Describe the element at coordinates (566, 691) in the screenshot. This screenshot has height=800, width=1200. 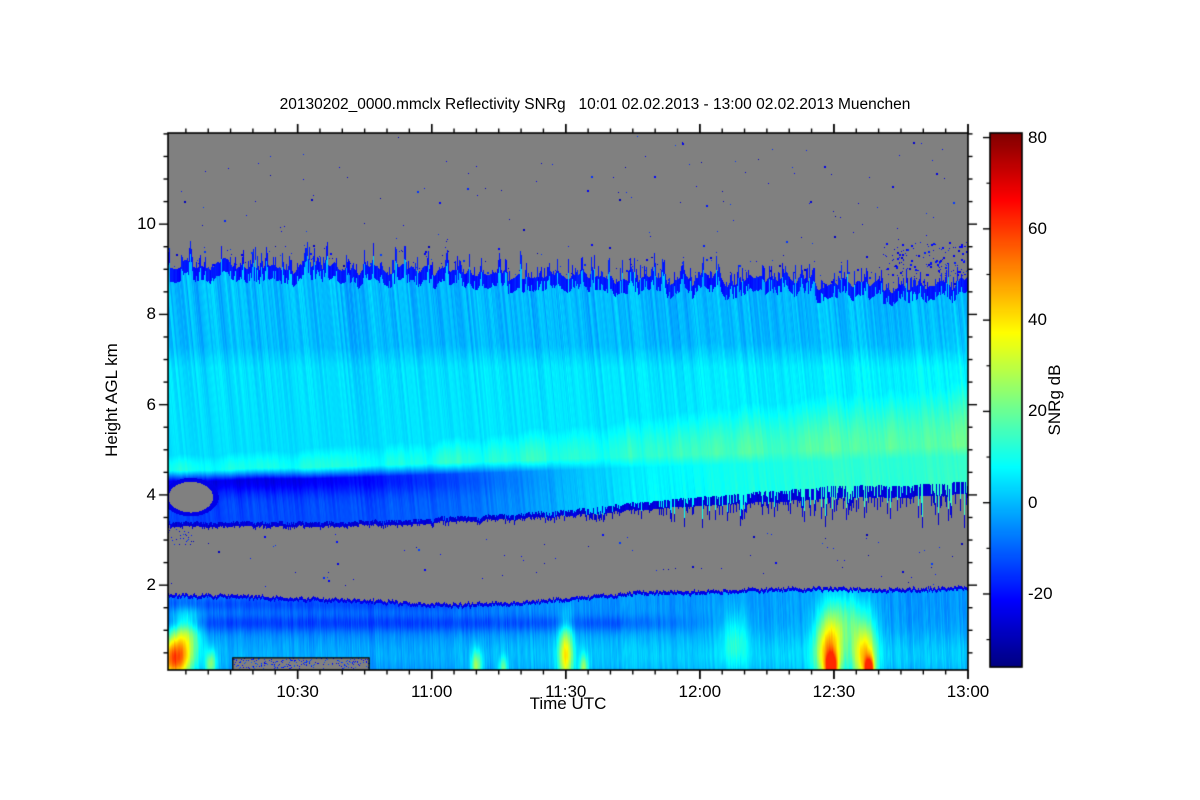
I see `x-tick-label: 11:30` at that location.